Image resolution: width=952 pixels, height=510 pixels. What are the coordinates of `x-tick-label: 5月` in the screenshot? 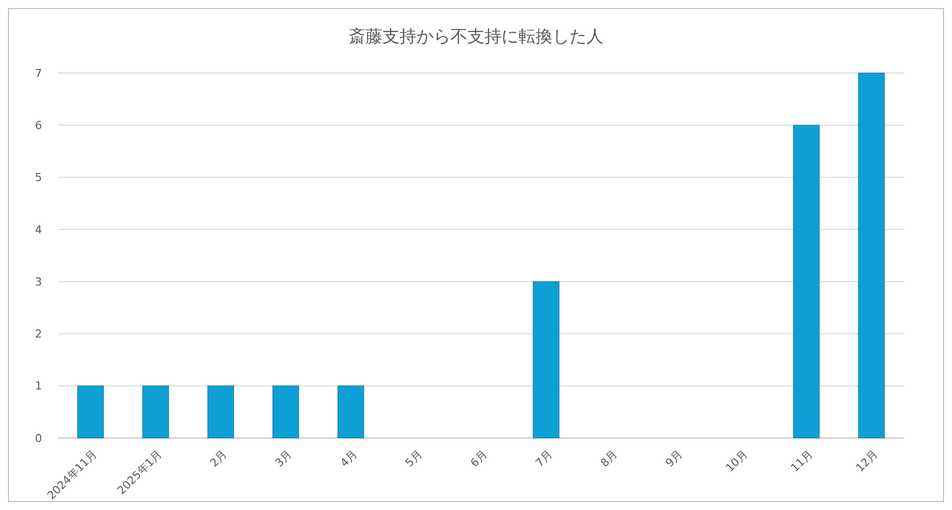 It's located at (413, 459).